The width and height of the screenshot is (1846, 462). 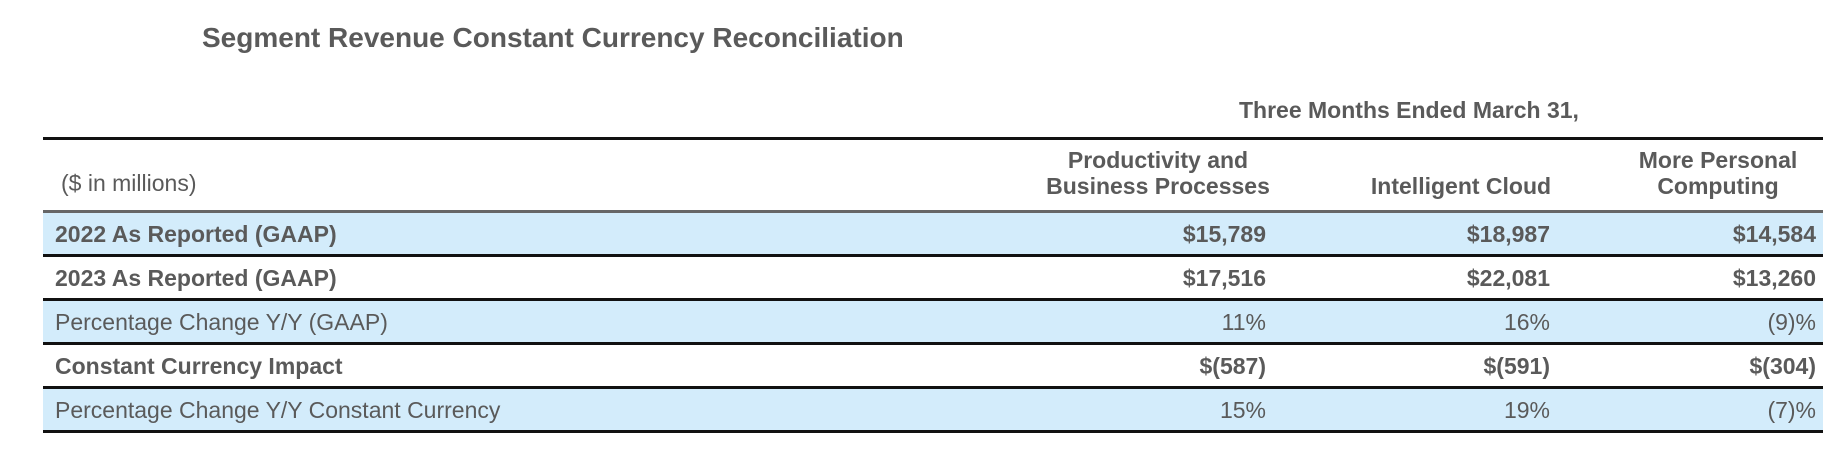 I want to click on column-header-intelligent-cloud: Intelligent Cloud, so click(x=1461, y=186).